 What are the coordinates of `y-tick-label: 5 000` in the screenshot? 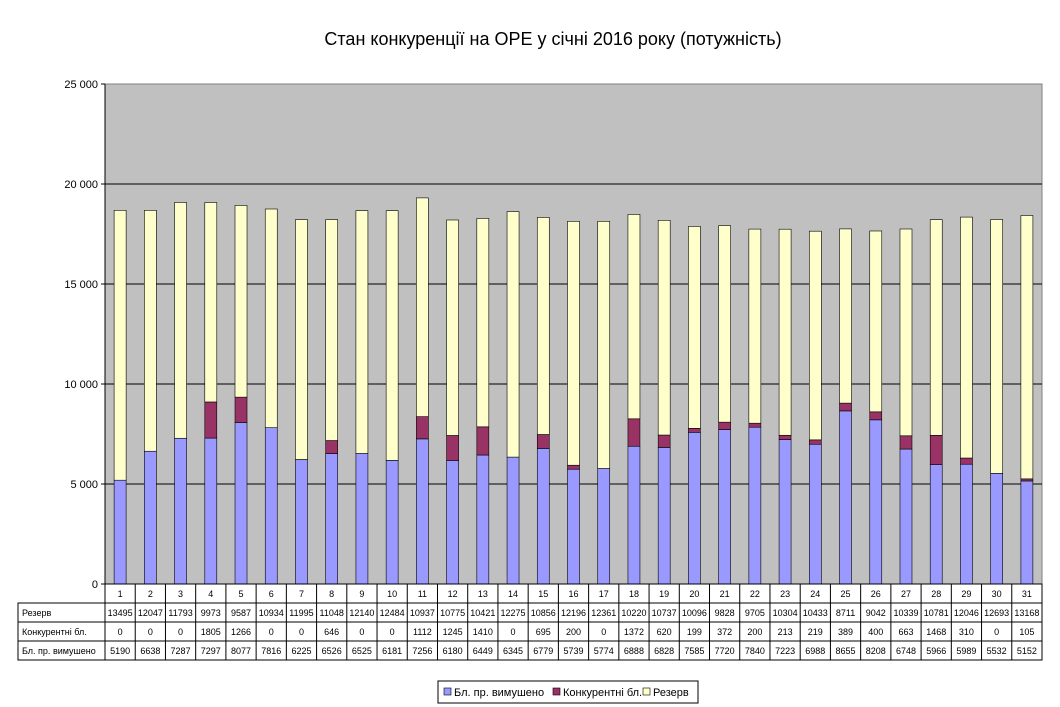 It's located at (84, 485).